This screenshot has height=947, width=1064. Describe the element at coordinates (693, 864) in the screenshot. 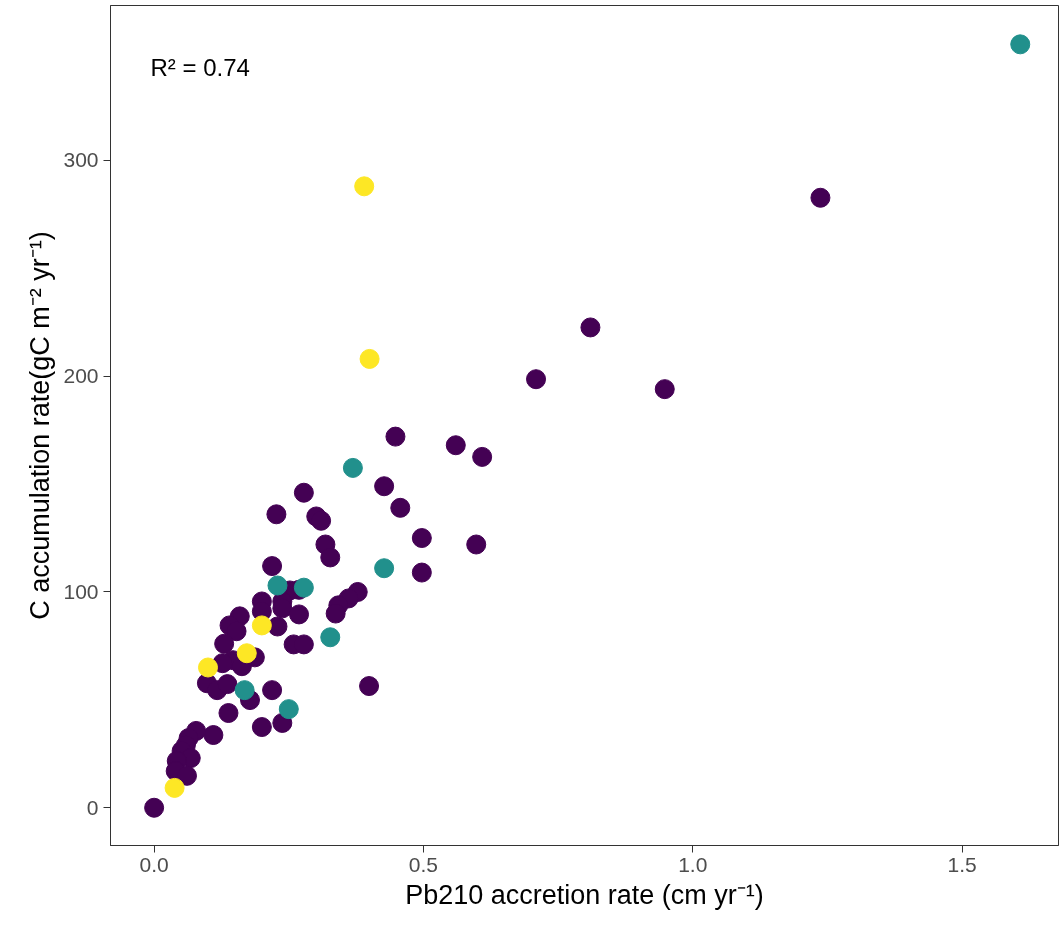

I see `x-tick-label: 1.0` at that location.